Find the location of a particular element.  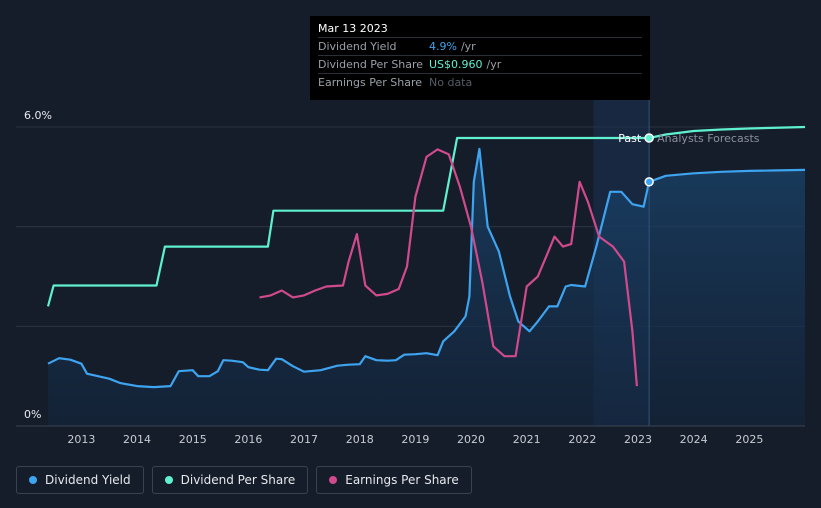

legend-item-dividend-yield: Dividend Yield is located at coordinates (80, 480).